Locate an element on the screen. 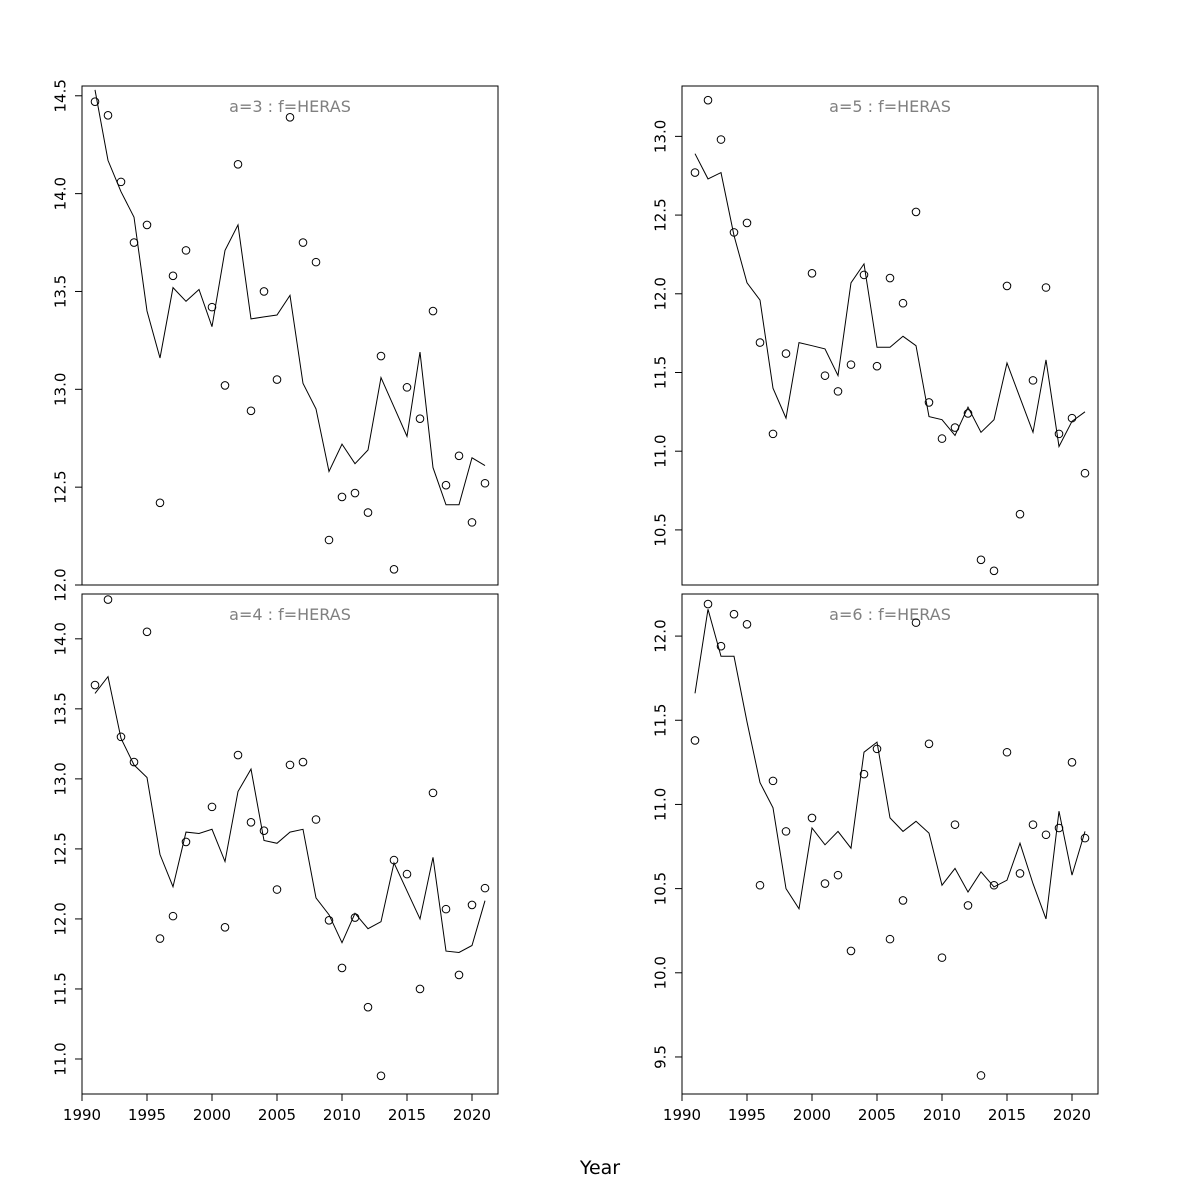 The height and width of the screenshot is (1204, 1200). x-tick-label: 2005 is located at coordinates (877, 1115).